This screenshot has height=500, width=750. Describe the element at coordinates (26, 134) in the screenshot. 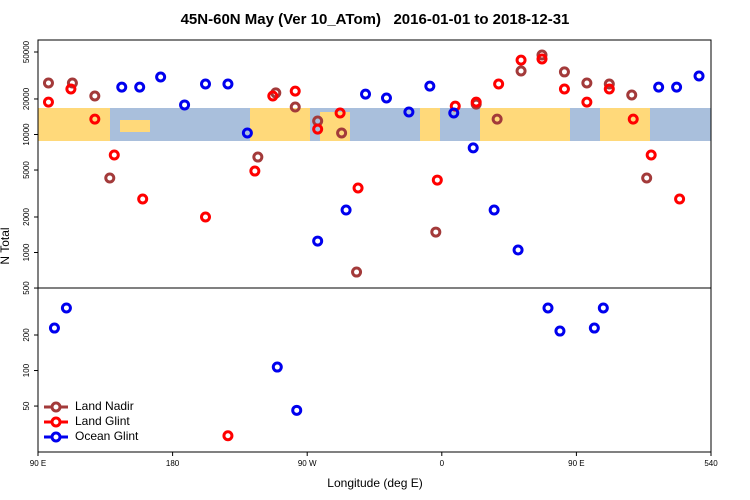

I see `y-tick-label: 10000` at that location.